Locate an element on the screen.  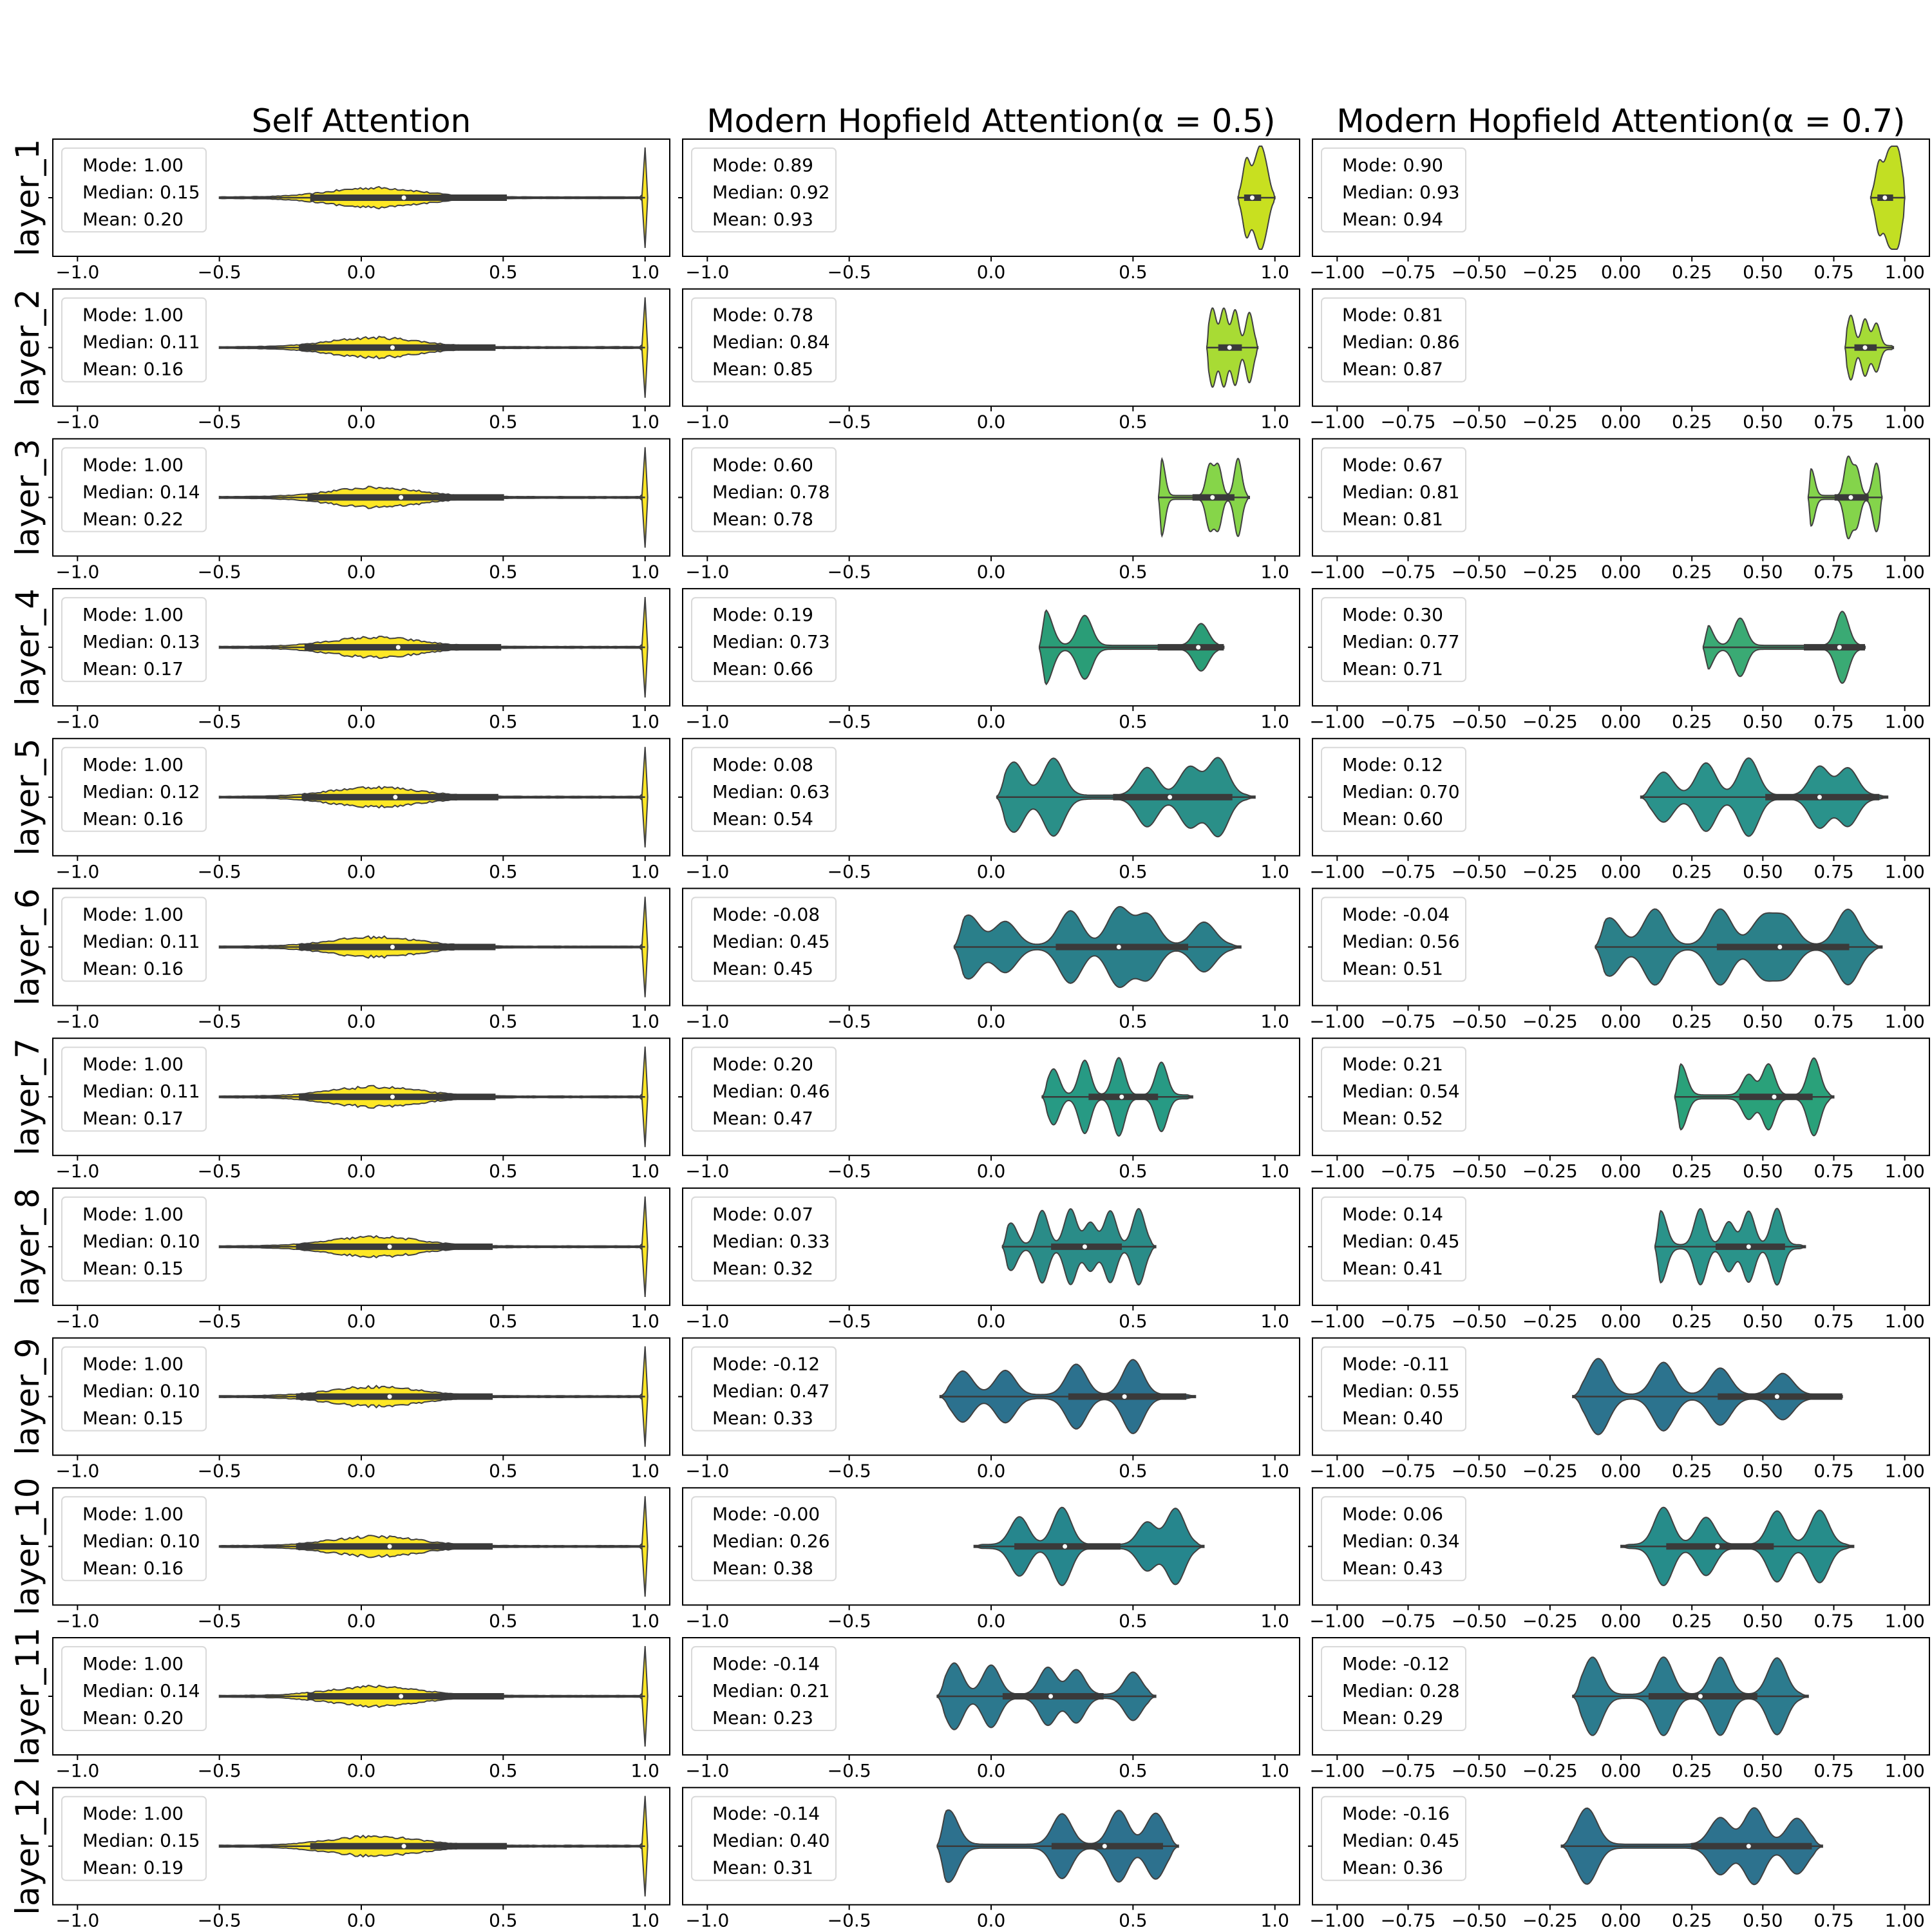
row-label-layer_4: layer_4 is located at coordinates (28, 647).